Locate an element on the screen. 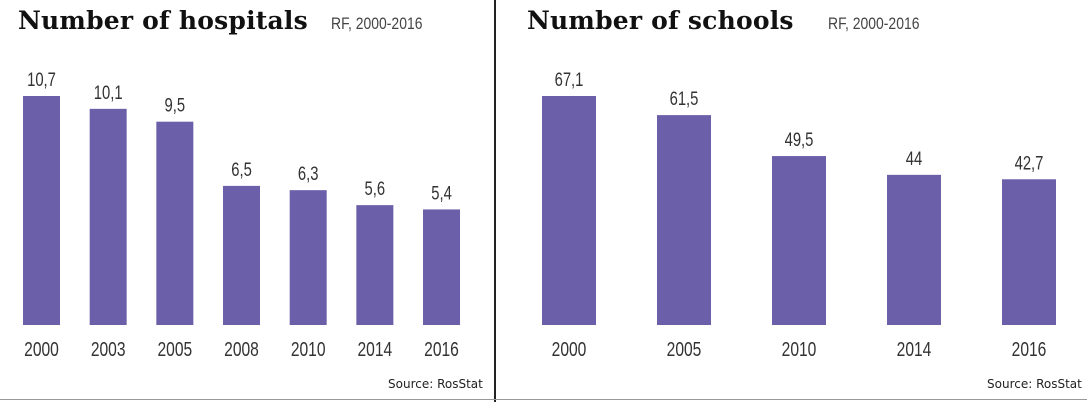 This screenshot has width=1087, height=402. hospitals-bar-2008 is located at coordinates (242, 255).